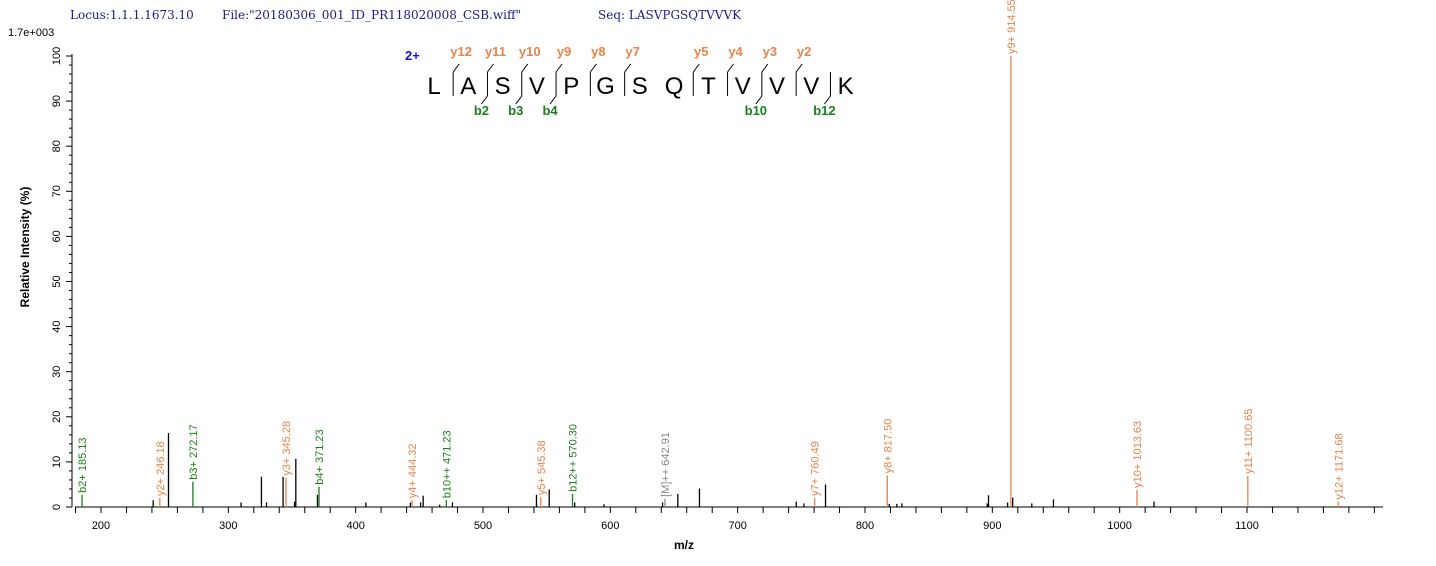 Image resolution: width=1436 pixels, height=566 pixels. I want to click on x-tick-label: 500, so click(483, 526).